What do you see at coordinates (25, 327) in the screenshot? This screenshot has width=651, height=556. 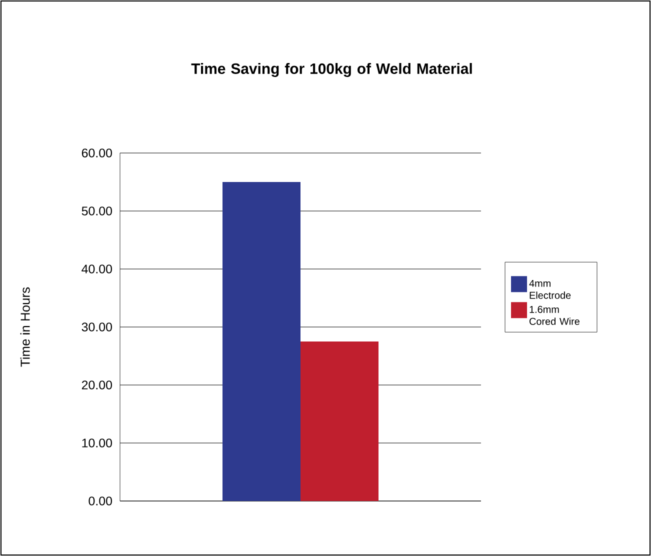 I see `y-axis-title: Time in Hours` at bounding box center [25, 327].